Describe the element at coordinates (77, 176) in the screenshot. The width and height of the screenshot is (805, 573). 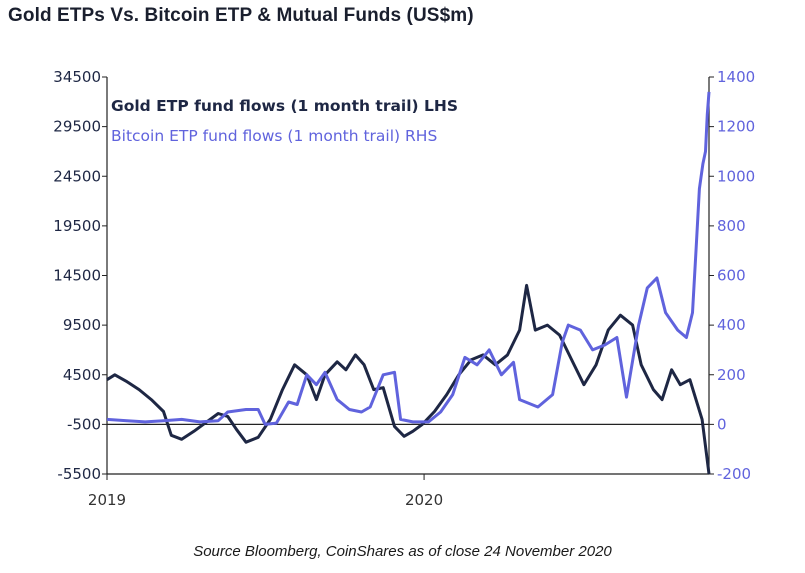
I see `left-tick-label: 24500` at that location.